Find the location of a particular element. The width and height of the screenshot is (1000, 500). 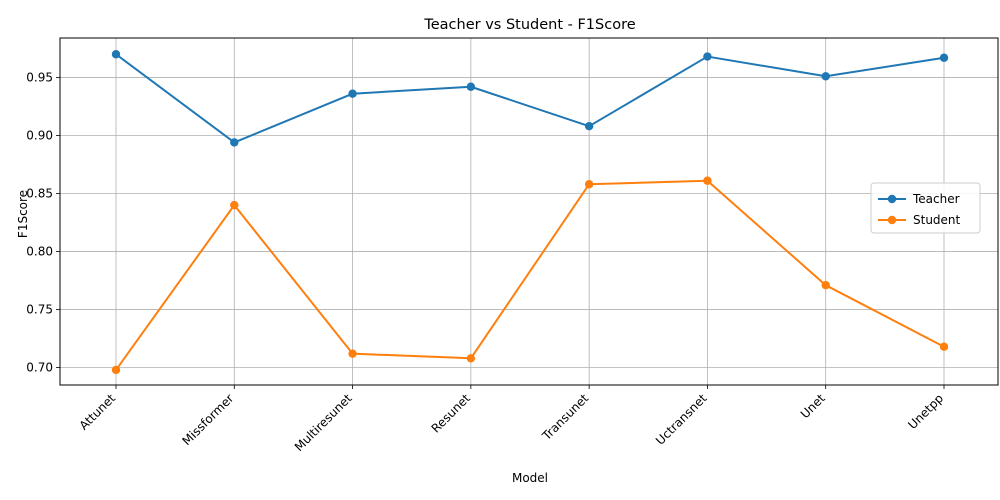

y-tick-label: 0.75 is located at coordinates (39, 310).